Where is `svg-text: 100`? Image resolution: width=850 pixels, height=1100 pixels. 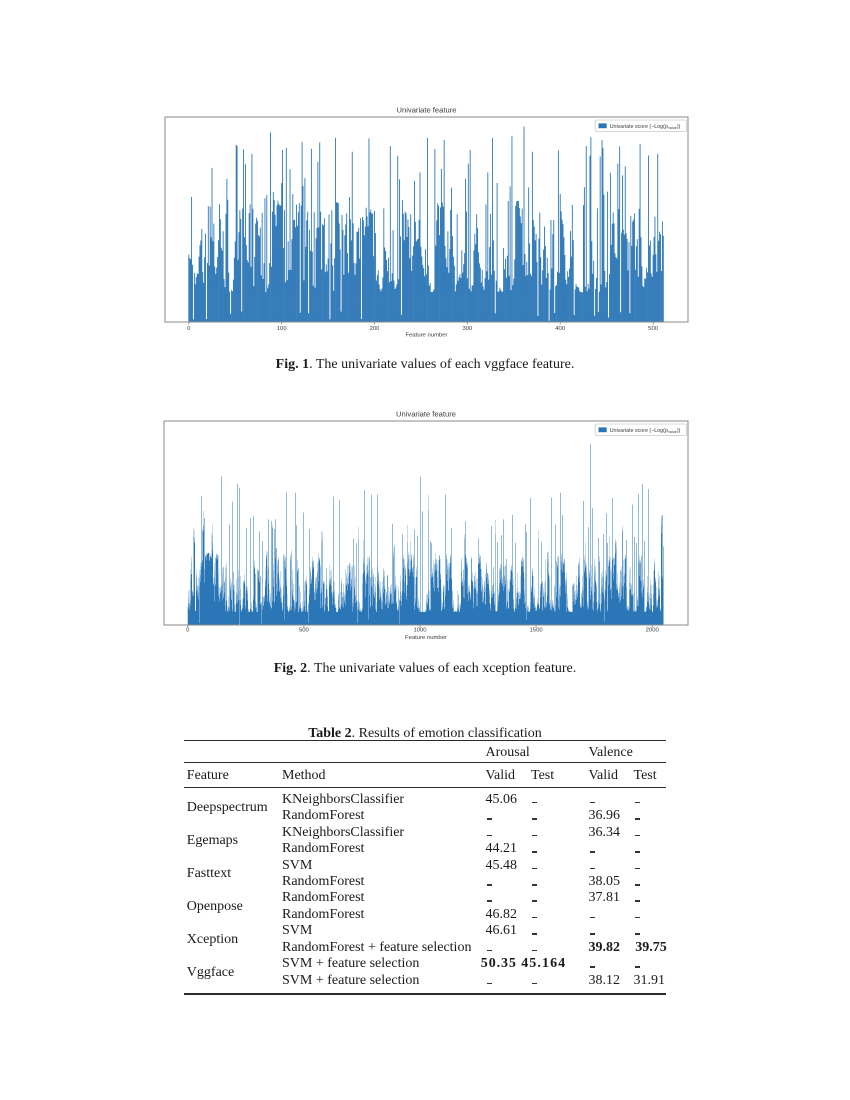
svg-text: 100 is located at coordinates (282, 329).